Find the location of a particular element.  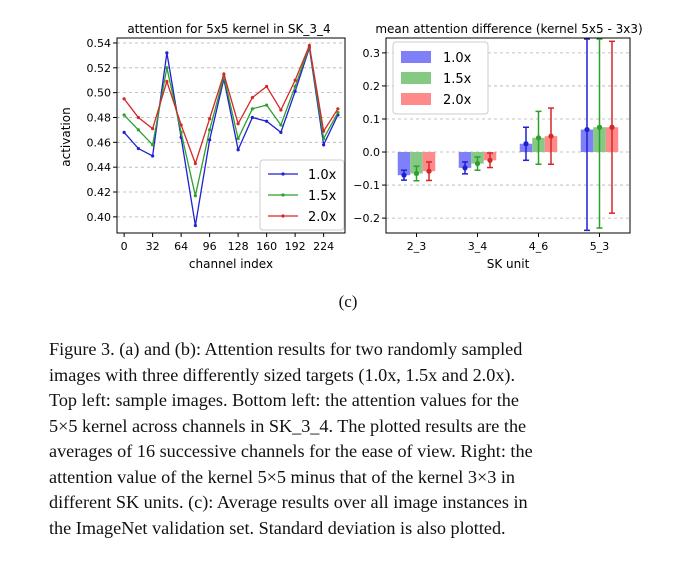

chart2-ytick-label: 0.3 is located at coordinates (372, 53).